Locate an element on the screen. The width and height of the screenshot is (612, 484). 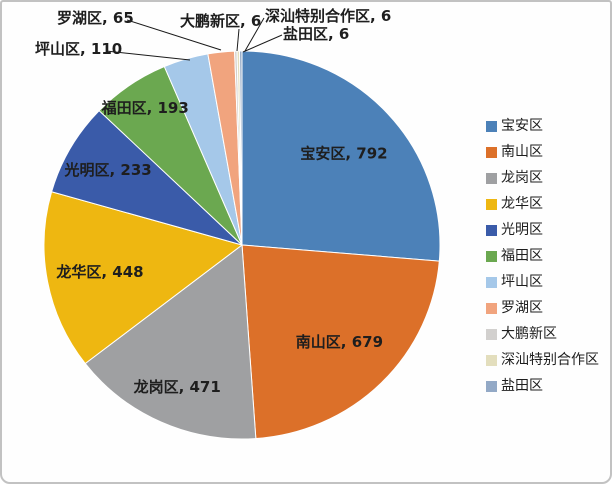
legend-item-5: 福田区 is located at coordinates (542, 256).